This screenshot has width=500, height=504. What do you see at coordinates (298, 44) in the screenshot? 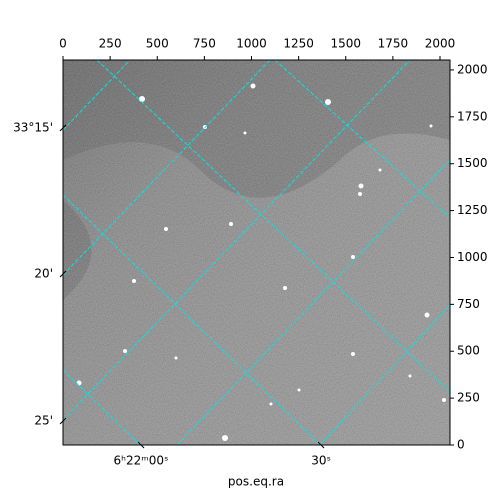
I see `x-tick-label: 1250` at bounding box center [298, 44].